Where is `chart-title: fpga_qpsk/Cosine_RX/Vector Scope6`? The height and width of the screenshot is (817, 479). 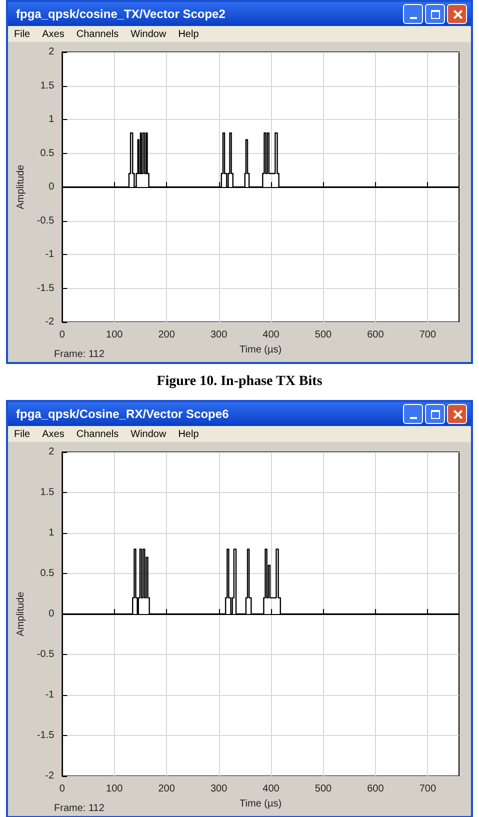
chart-title: fpga_qpsk/Cosine_RX/Vector Scope6 is located at coordinates (123, 414).